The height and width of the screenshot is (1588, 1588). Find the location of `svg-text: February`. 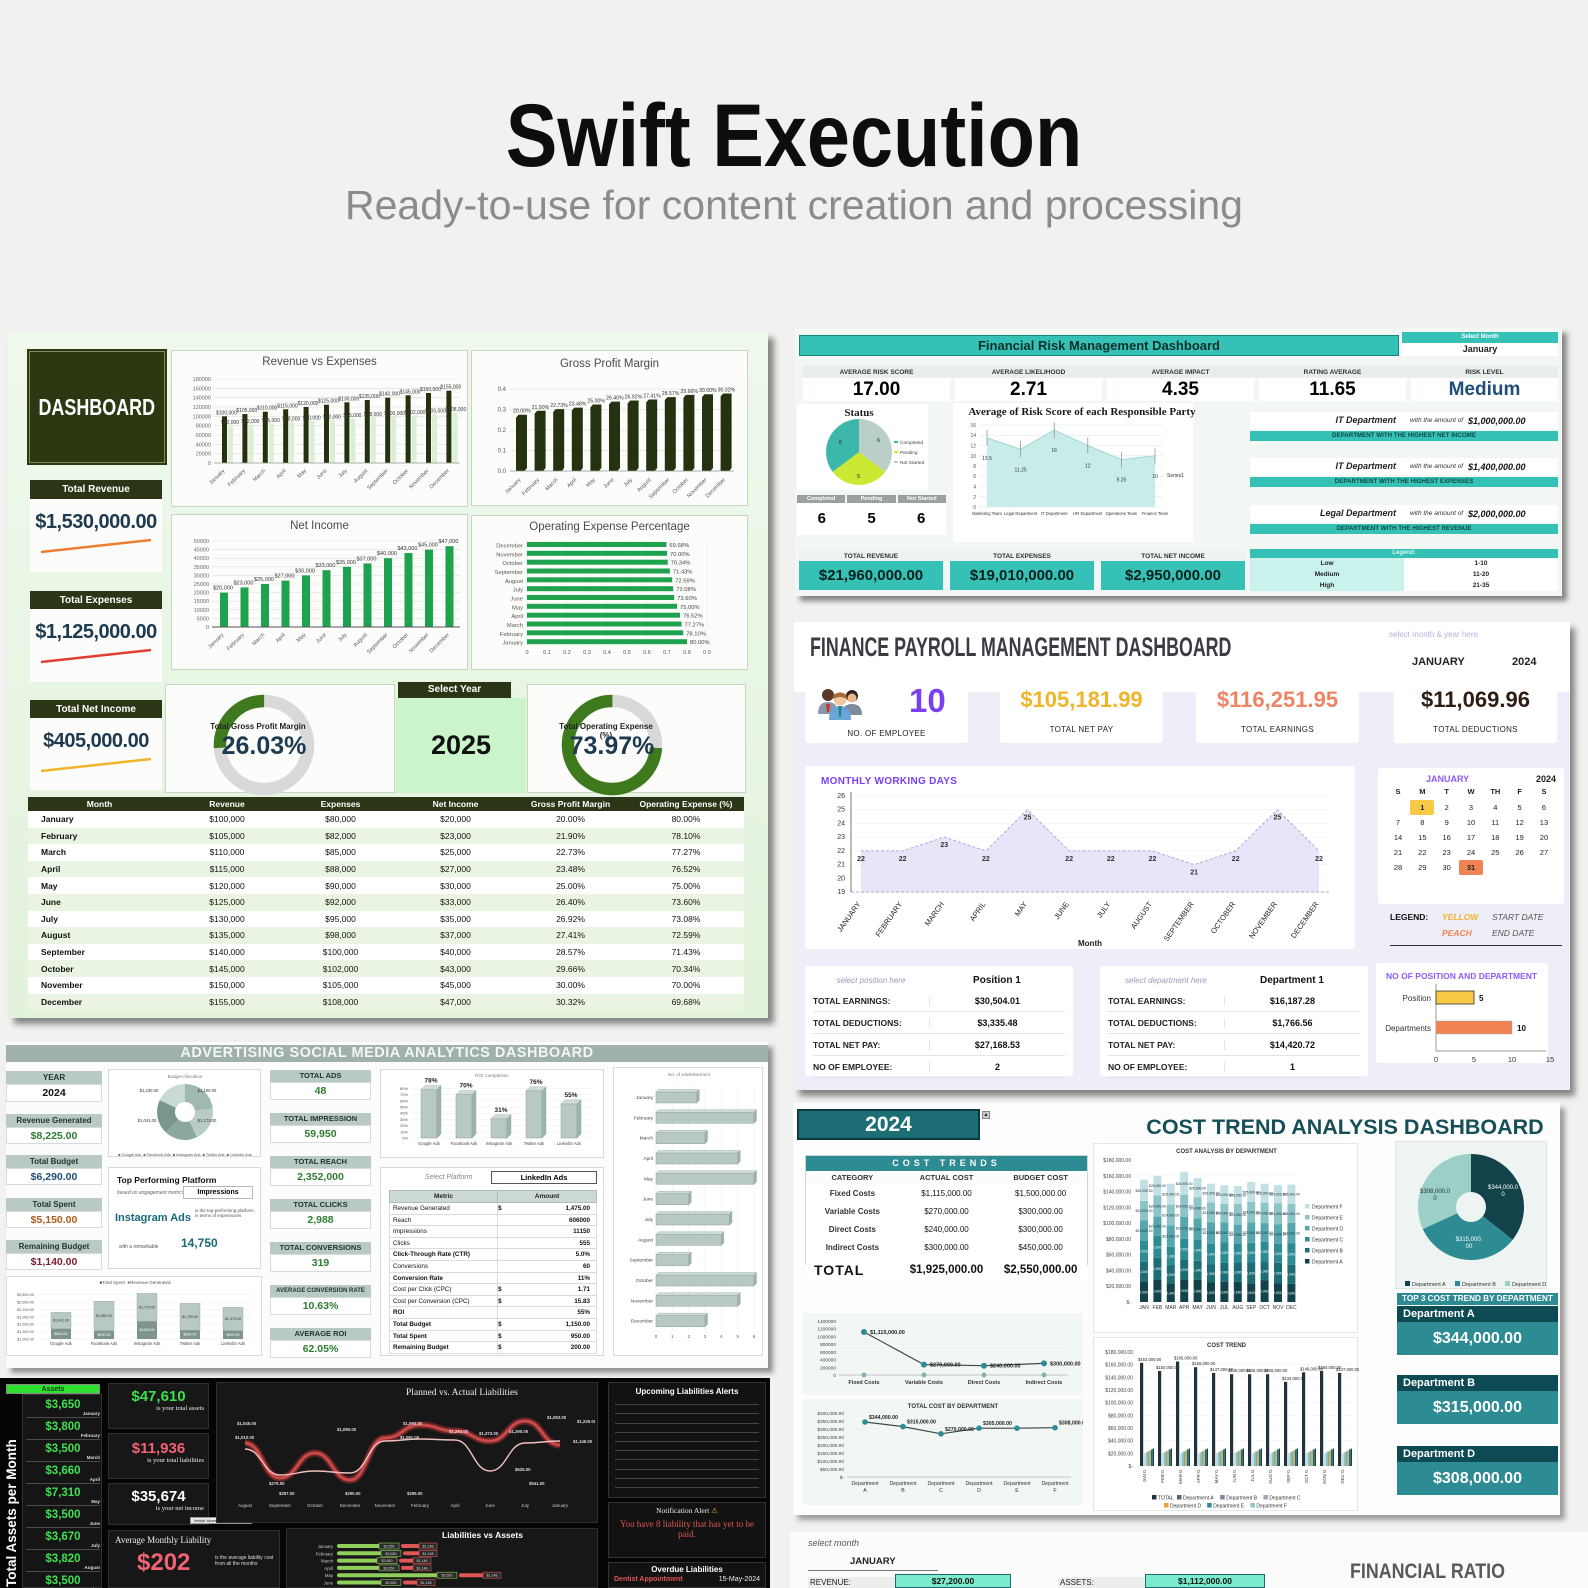

svg-text: February is located at coordinates (511, 635).